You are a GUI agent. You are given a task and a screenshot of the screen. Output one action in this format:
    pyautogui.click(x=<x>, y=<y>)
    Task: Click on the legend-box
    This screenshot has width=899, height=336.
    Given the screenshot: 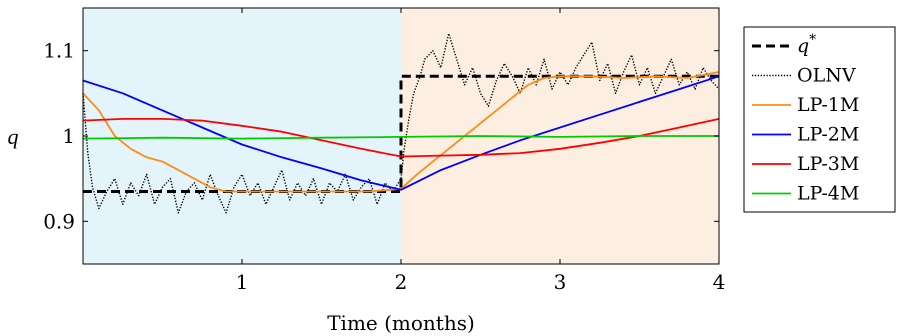 What is the action you would take?
    pyautogui.click(x=819, y=119)
    